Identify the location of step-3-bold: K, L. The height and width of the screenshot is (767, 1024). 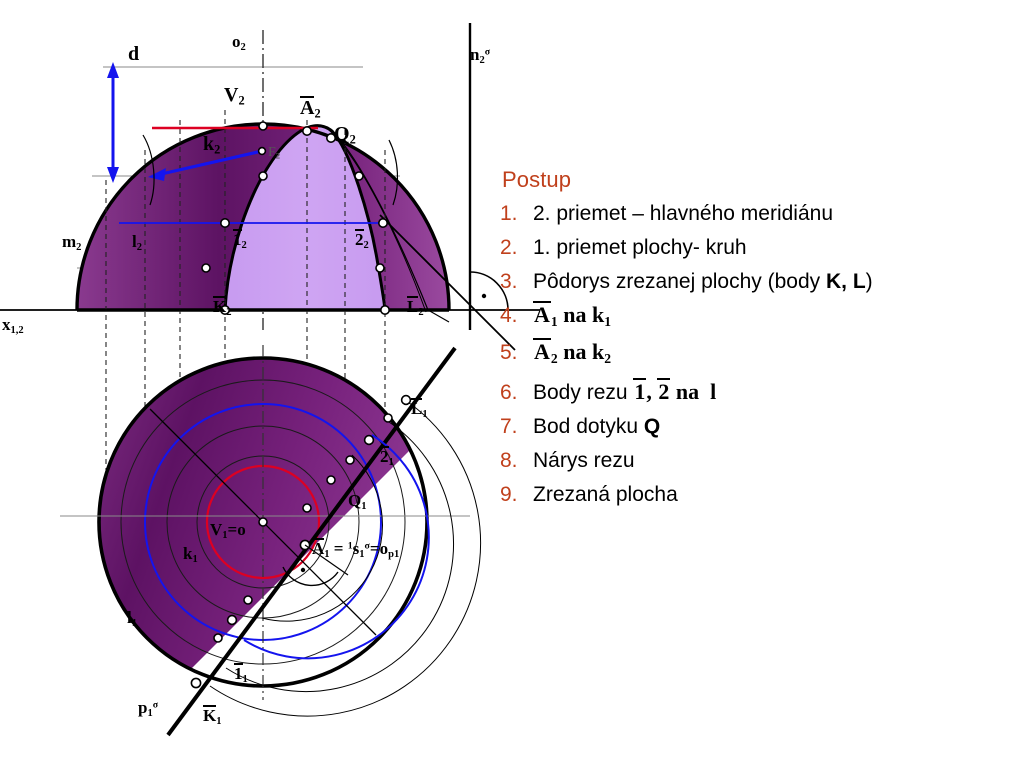
(846, 282).